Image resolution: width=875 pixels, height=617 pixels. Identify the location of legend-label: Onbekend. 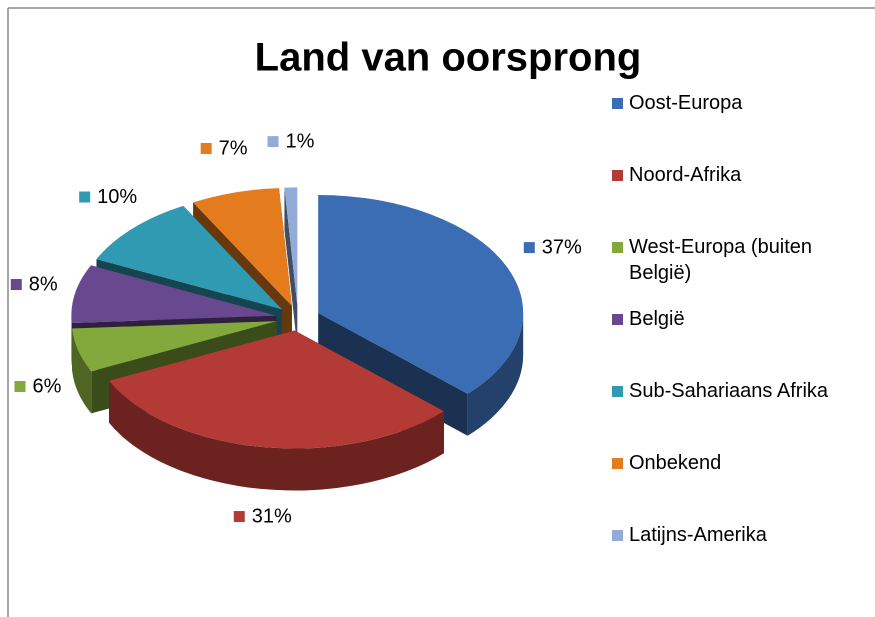
(675, 463).